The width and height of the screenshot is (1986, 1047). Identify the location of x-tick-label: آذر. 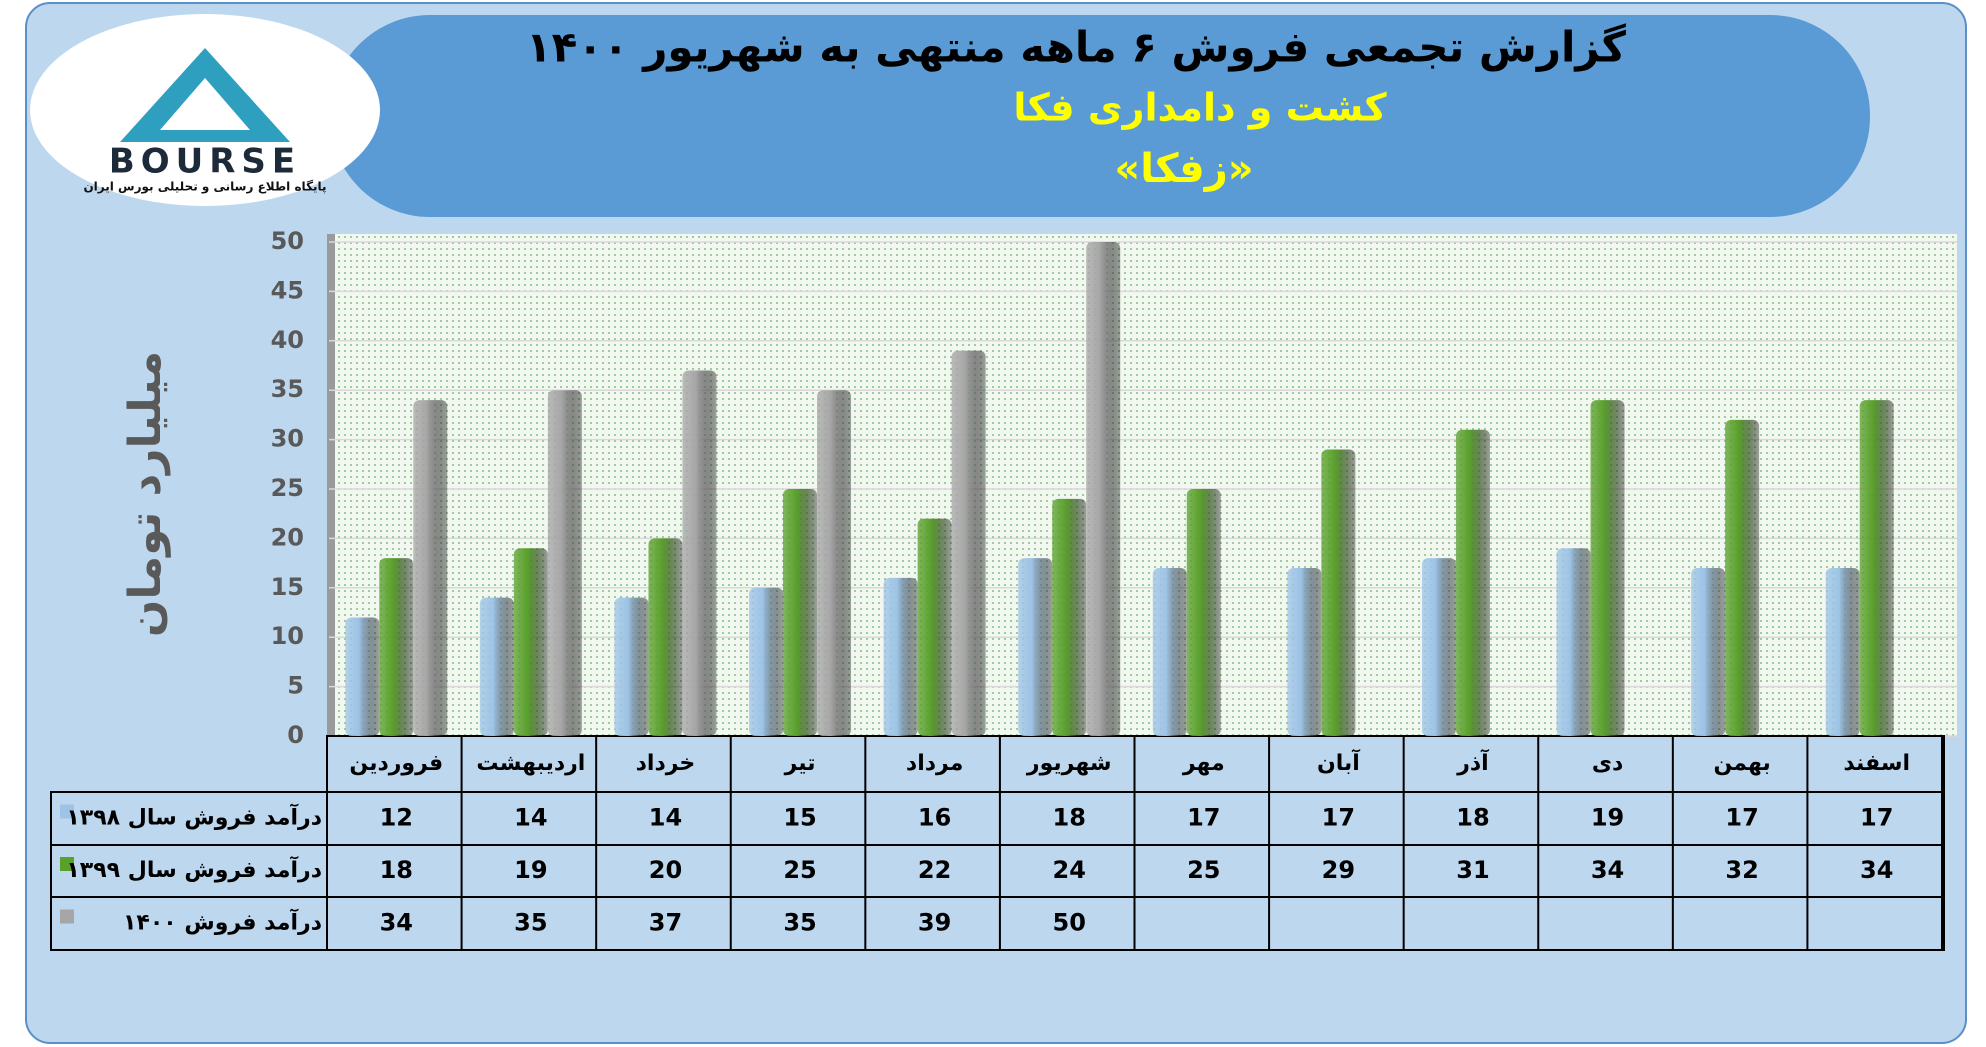
(1472, 762).